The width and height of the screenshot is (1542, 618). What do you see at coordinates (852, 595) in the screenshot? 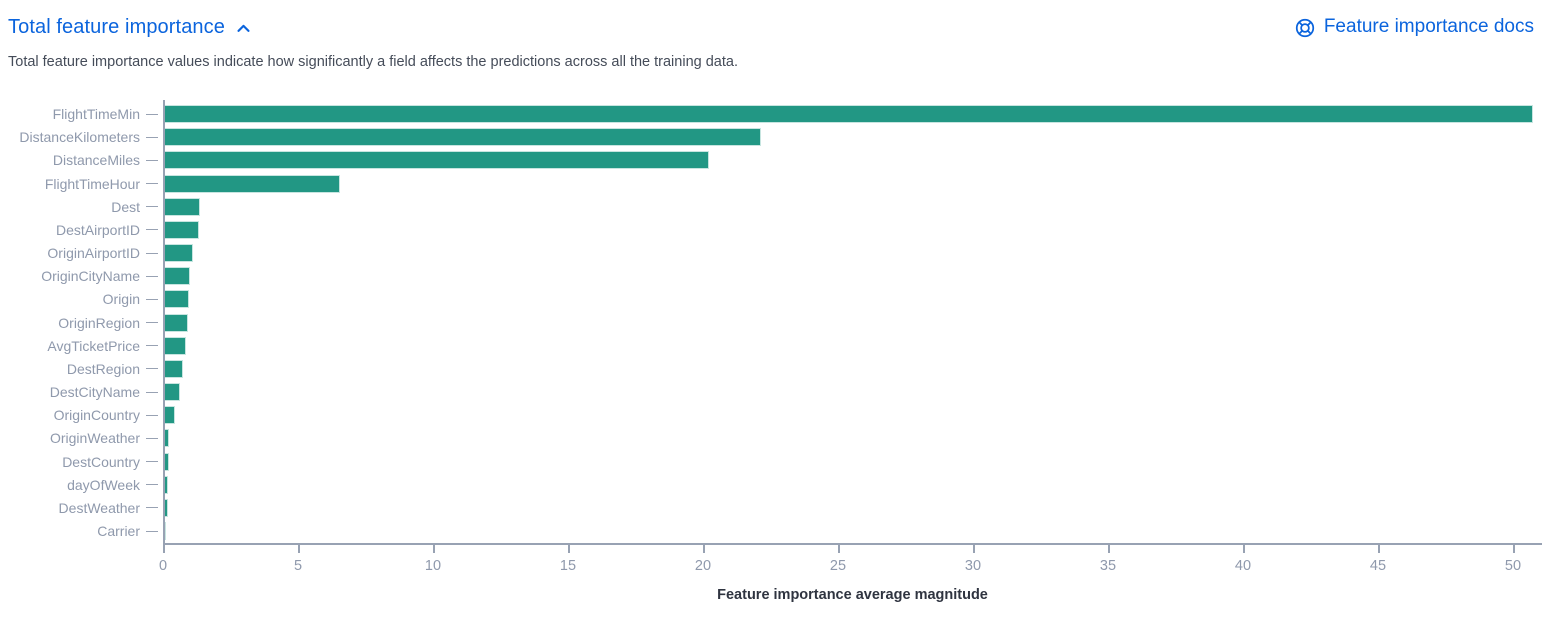
I see `x-axis-title: Feature importance average magnitude` at bounding box center [852, 595].